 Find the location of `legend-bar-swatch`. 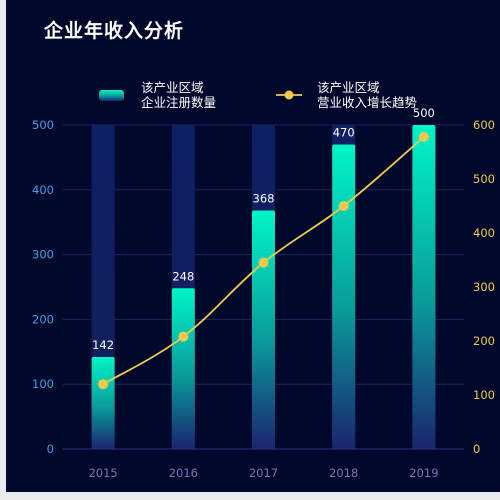

legend-bar-swatch is located at coordinates (111, 95).